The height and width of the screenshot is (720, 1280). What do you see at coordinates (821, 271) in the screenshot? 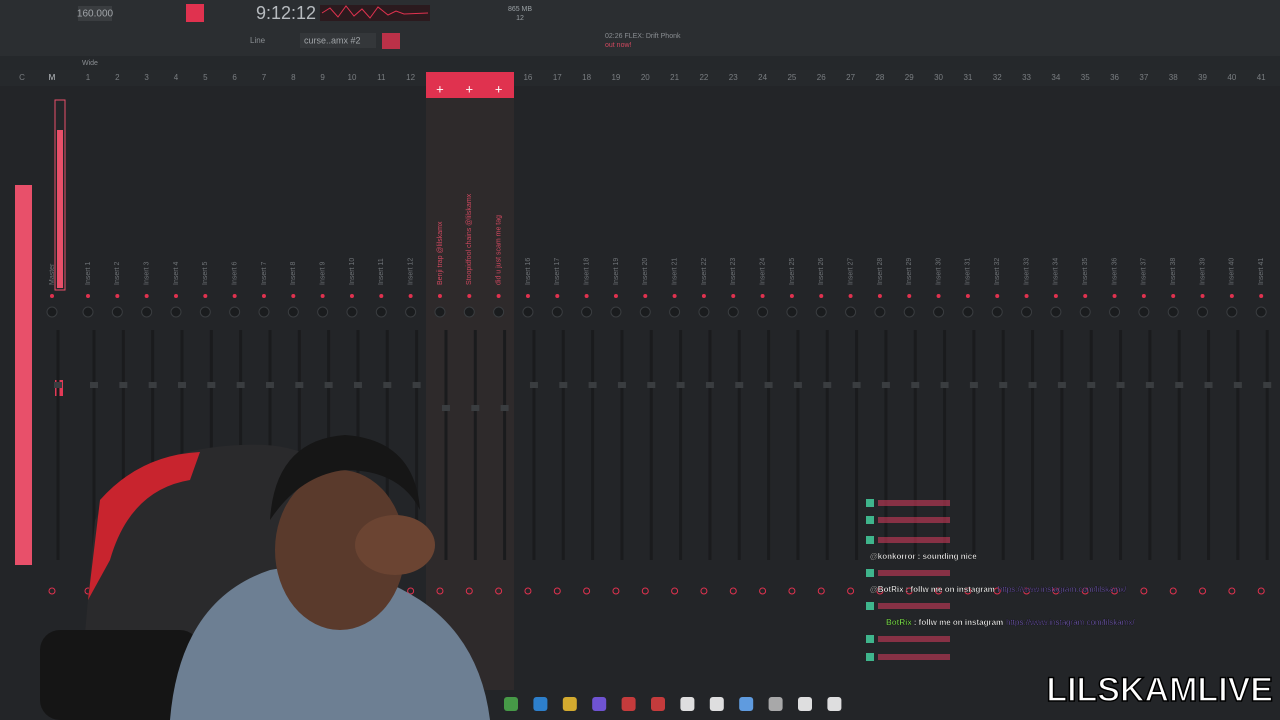
I see `track-name: Insert 26` at bounding box center [821, 271].